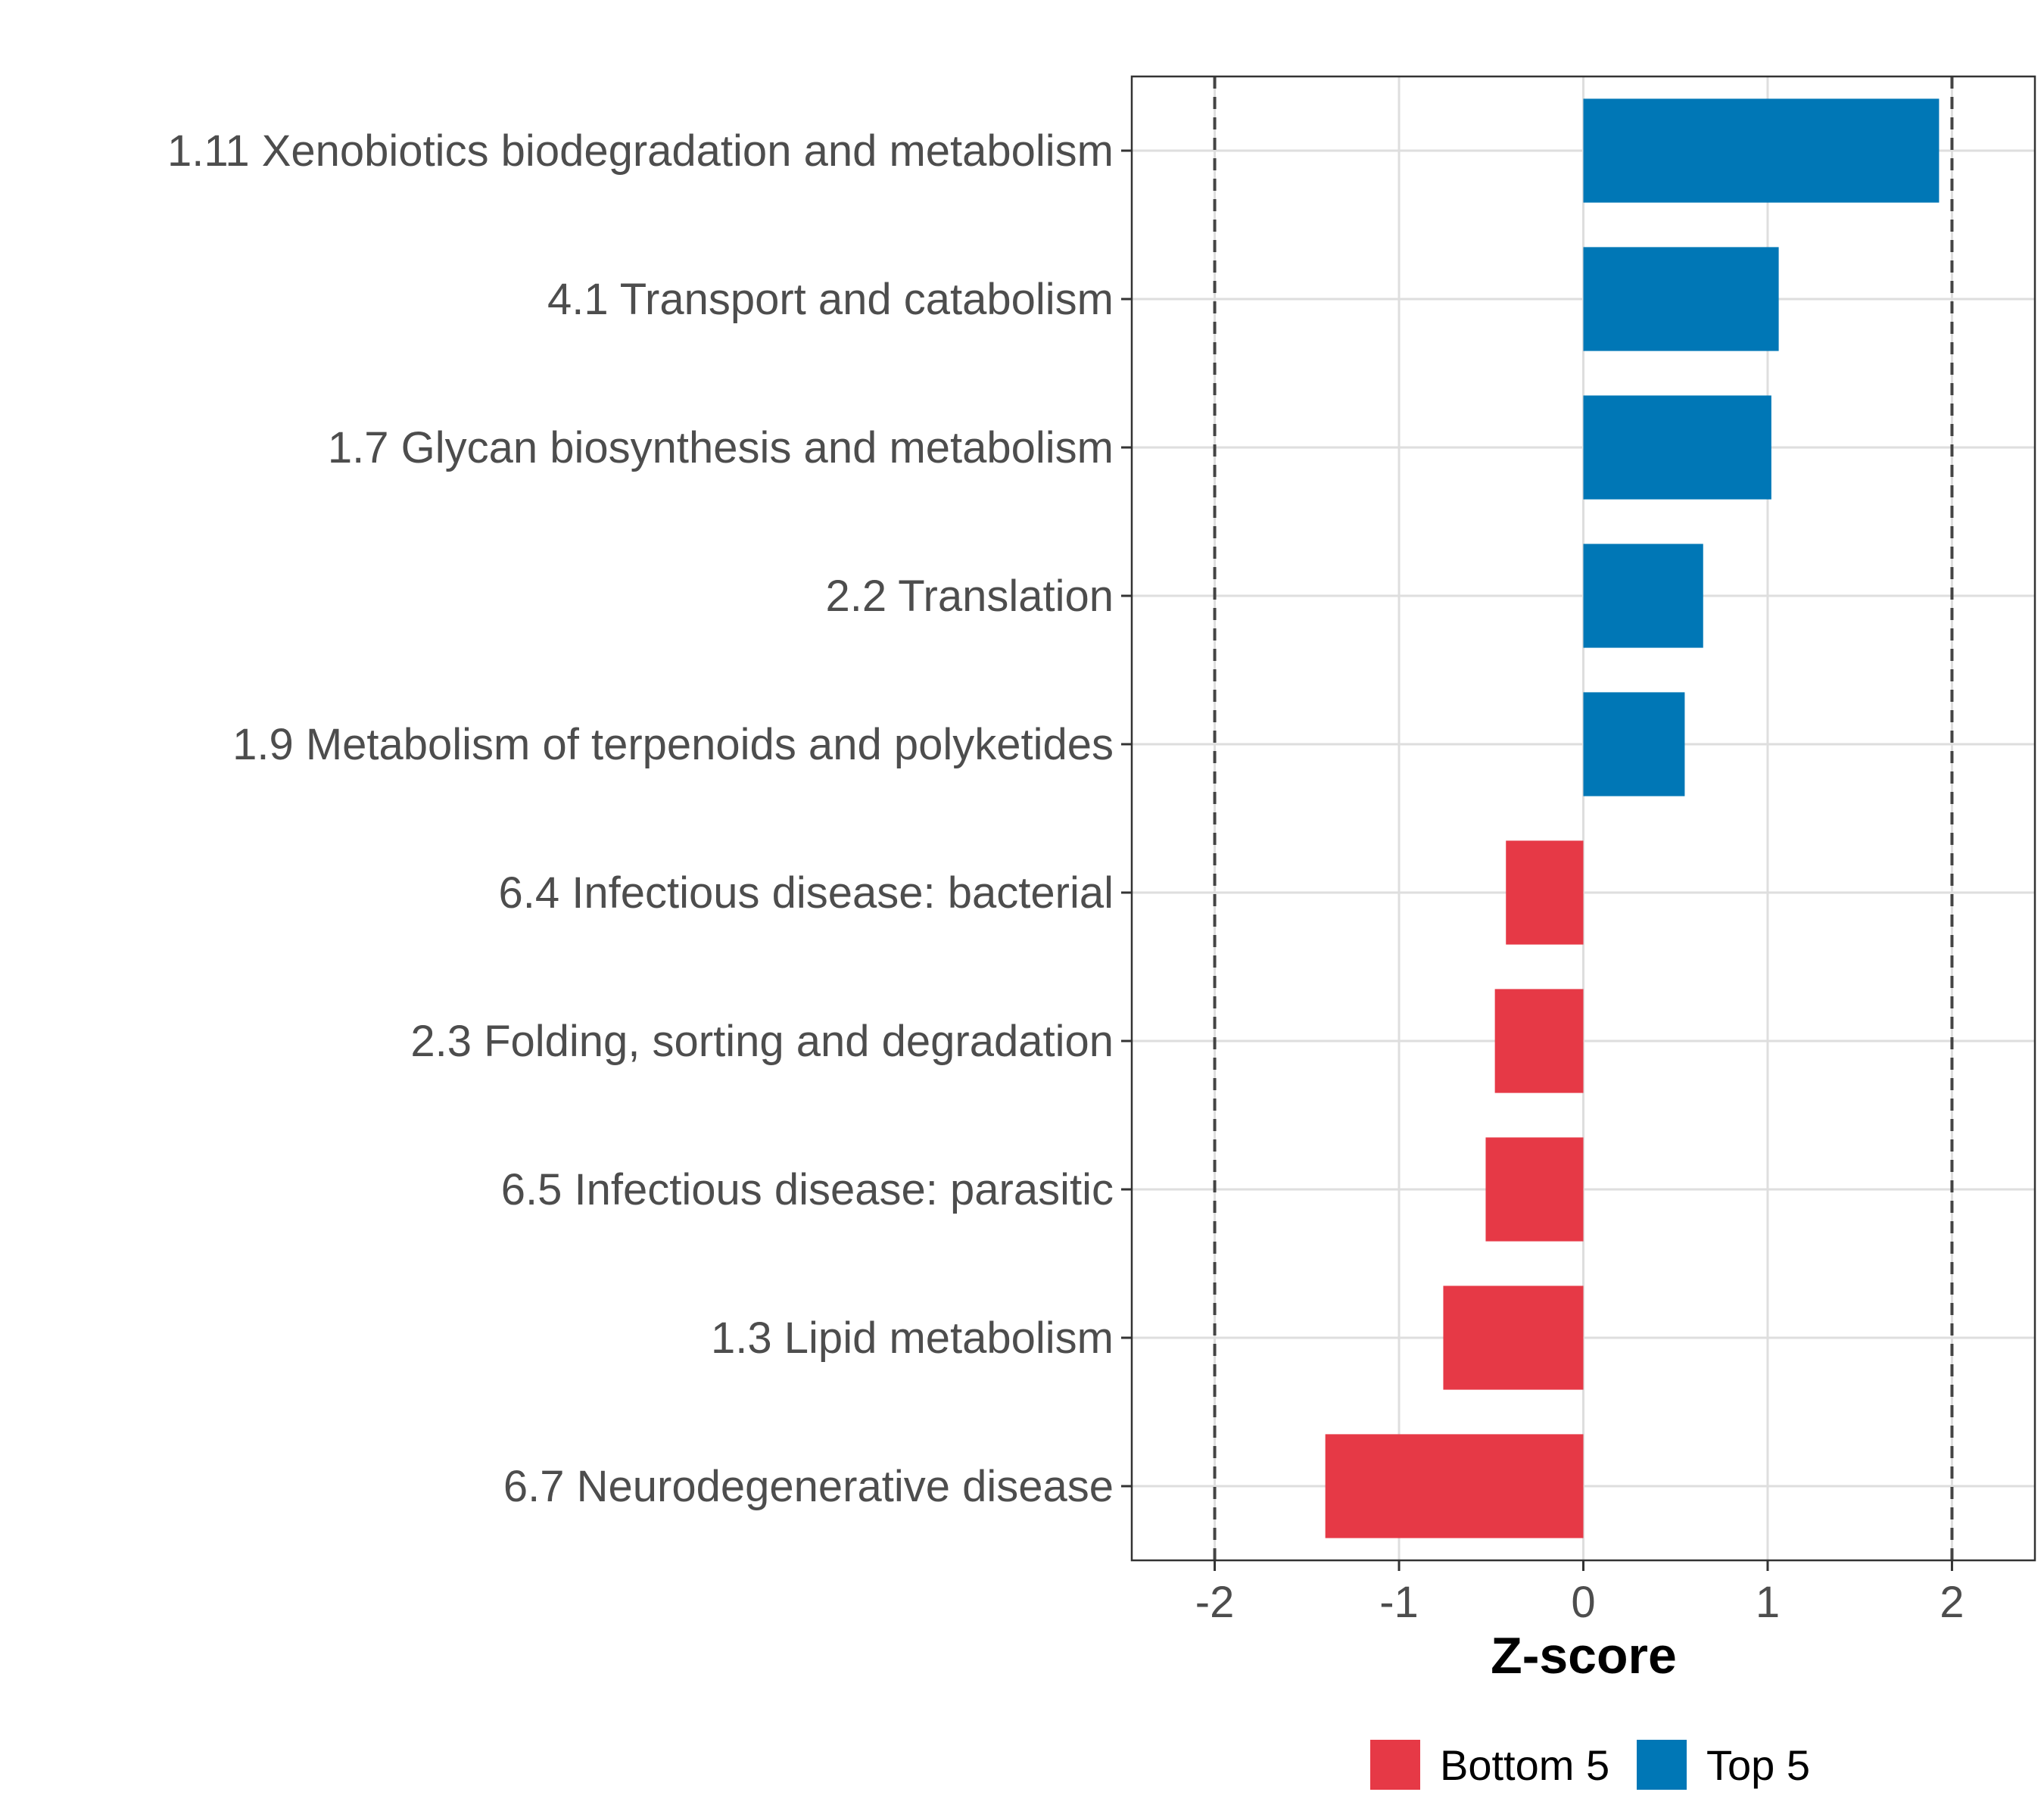 This screenshot has width=2044, height=1817. I want to click on category-label: 6.5 Infectious disease: parasitic, so click(807, 1189).